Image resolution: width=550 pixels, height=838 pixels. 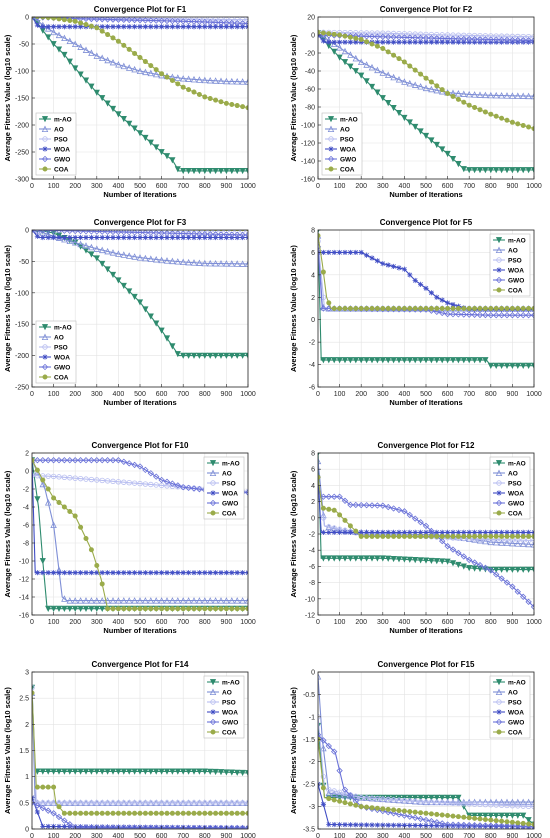 I want to click on legend-marker-woa, so click(x=213, y=712).